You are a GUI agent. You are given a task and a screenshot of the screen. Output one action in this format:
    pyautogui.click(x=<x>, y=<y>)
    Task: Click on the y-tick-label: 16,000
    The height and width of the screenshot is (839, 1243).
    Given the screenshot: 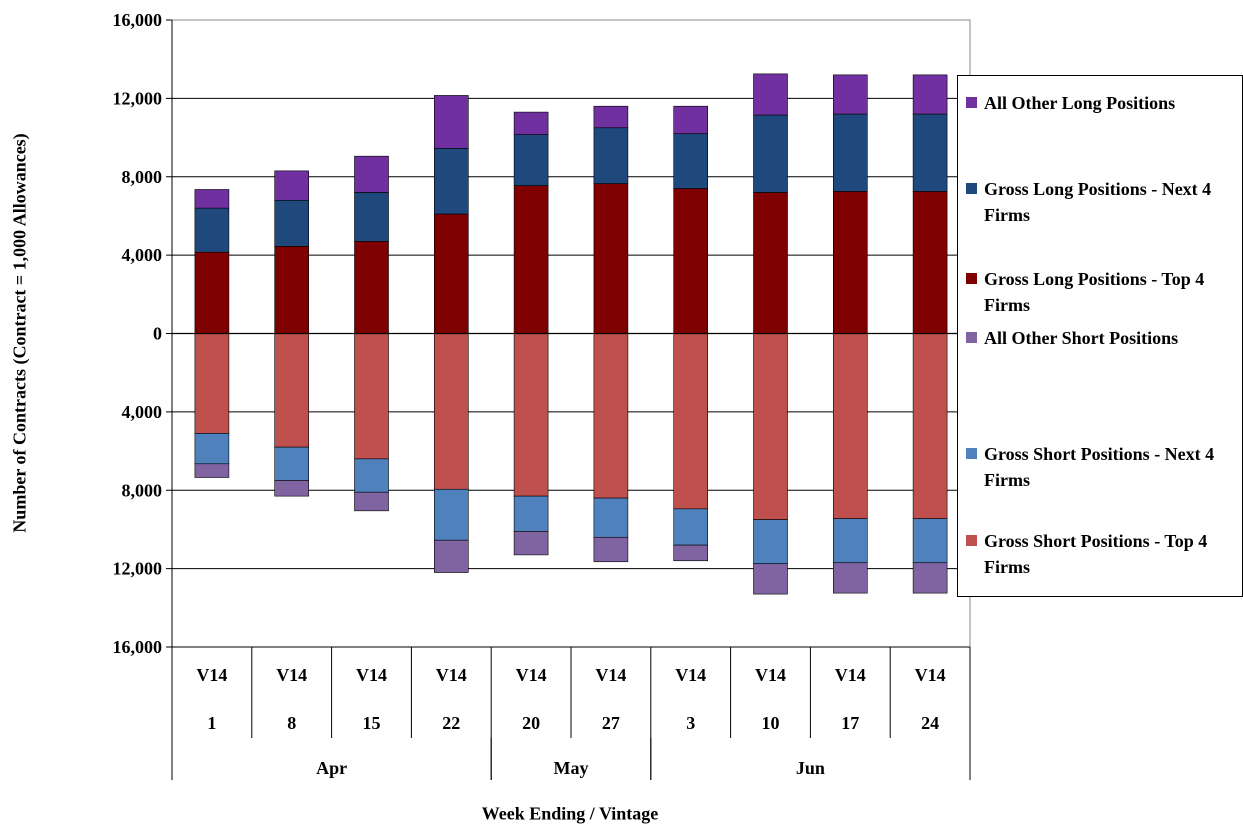 What is the action you would take?
    pyautogui.click(x=138, y=647)
    